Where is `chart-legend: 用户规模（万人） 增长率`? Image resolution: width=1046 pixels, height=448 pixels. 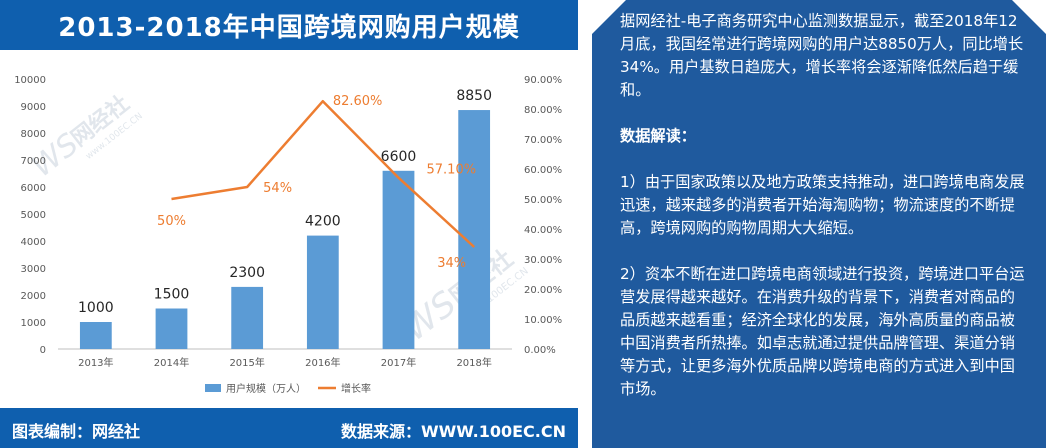
chart-legend: 用户规模（万人） 增长率 is located at coordinates (288, 388).